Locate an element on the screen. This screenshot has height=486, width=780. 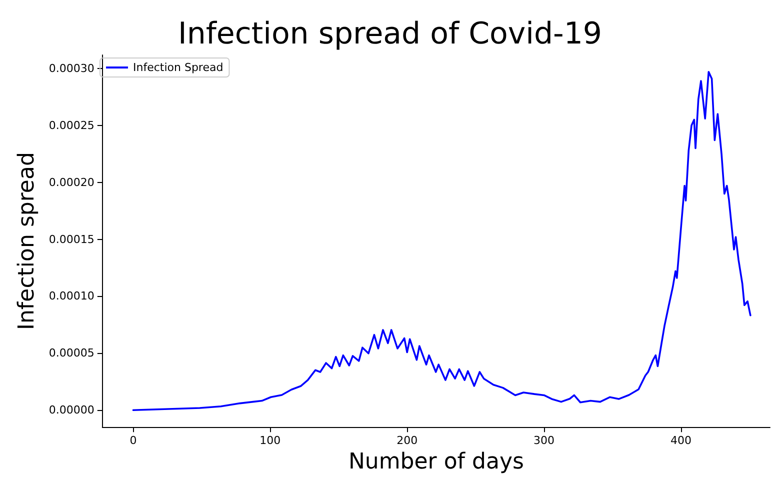
y-axis-title: Infection spread is located at coordinates (27, 241).